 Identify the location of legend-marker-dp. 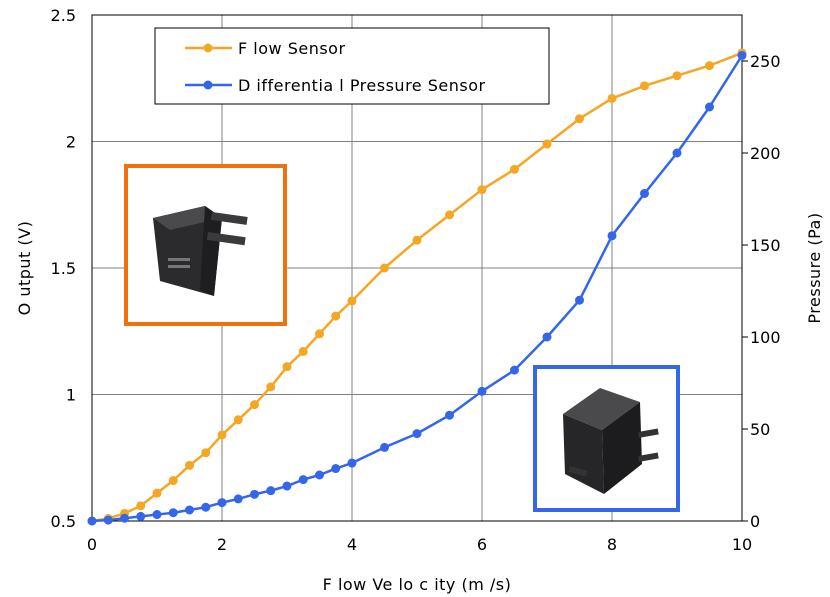
(208, 85).